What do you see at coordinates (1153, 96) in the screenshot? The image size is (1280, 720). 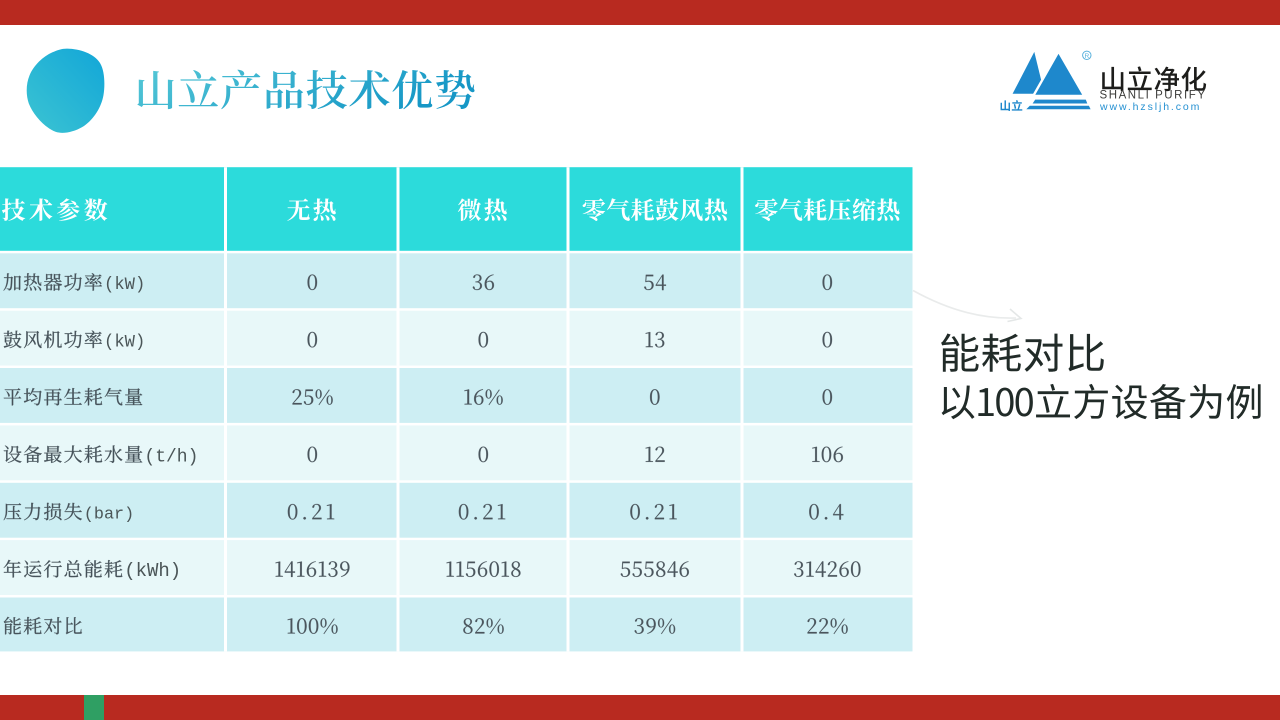 I see `svg-text: SHANLI PURIFY` at bounding box center [1153, 96].